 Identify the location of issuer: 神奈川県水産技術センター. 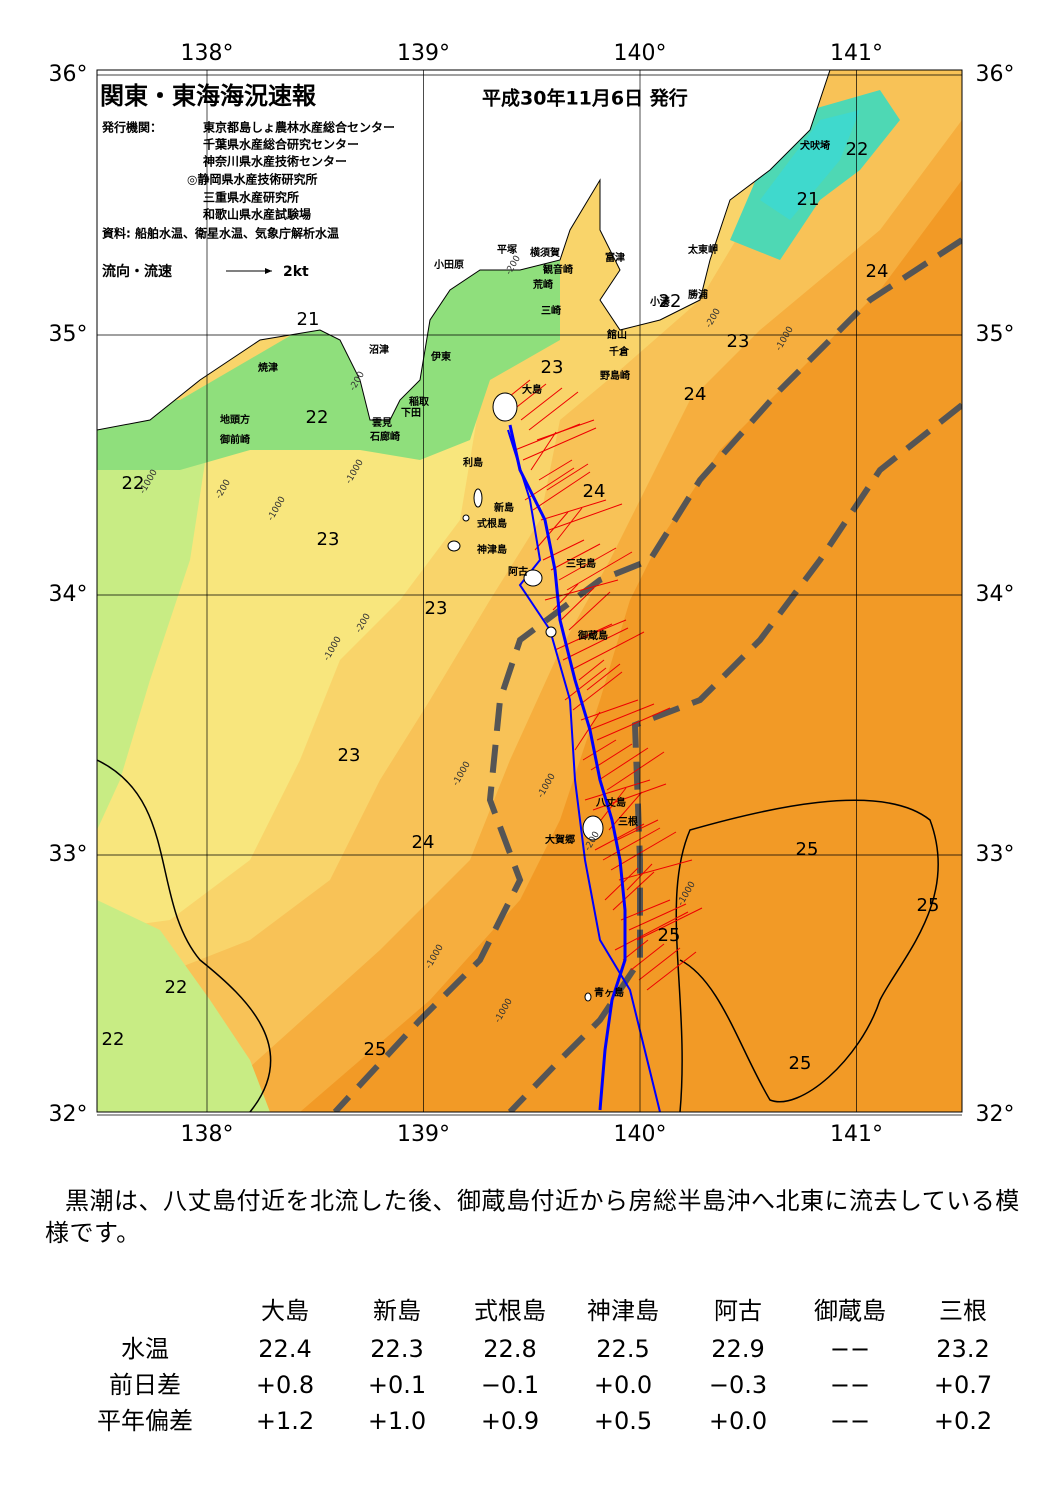
(275, 161).